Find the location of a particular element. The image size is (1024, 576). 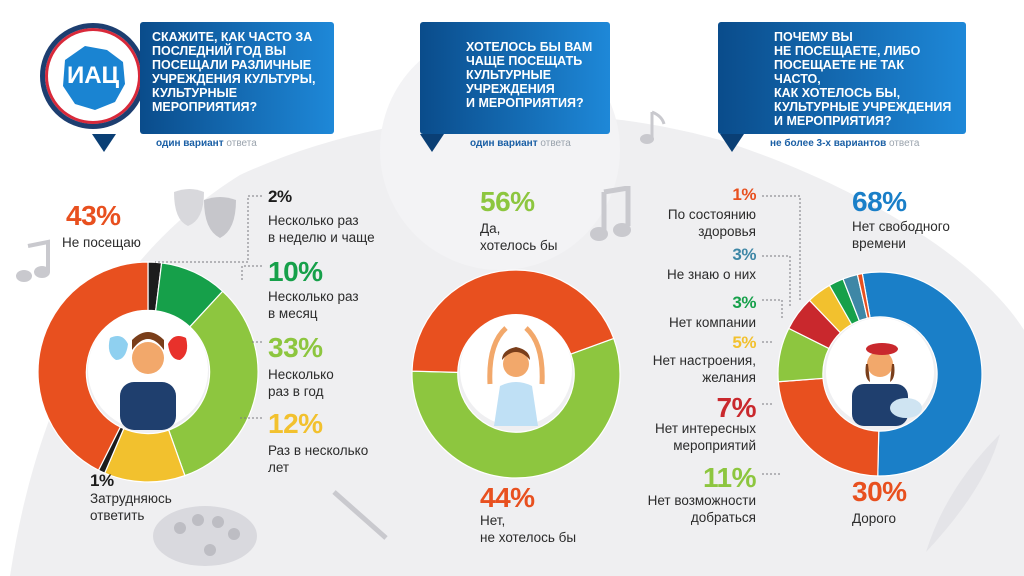

q2-label-yes: Да, хотелось бы is located at coordinates (519, 237).